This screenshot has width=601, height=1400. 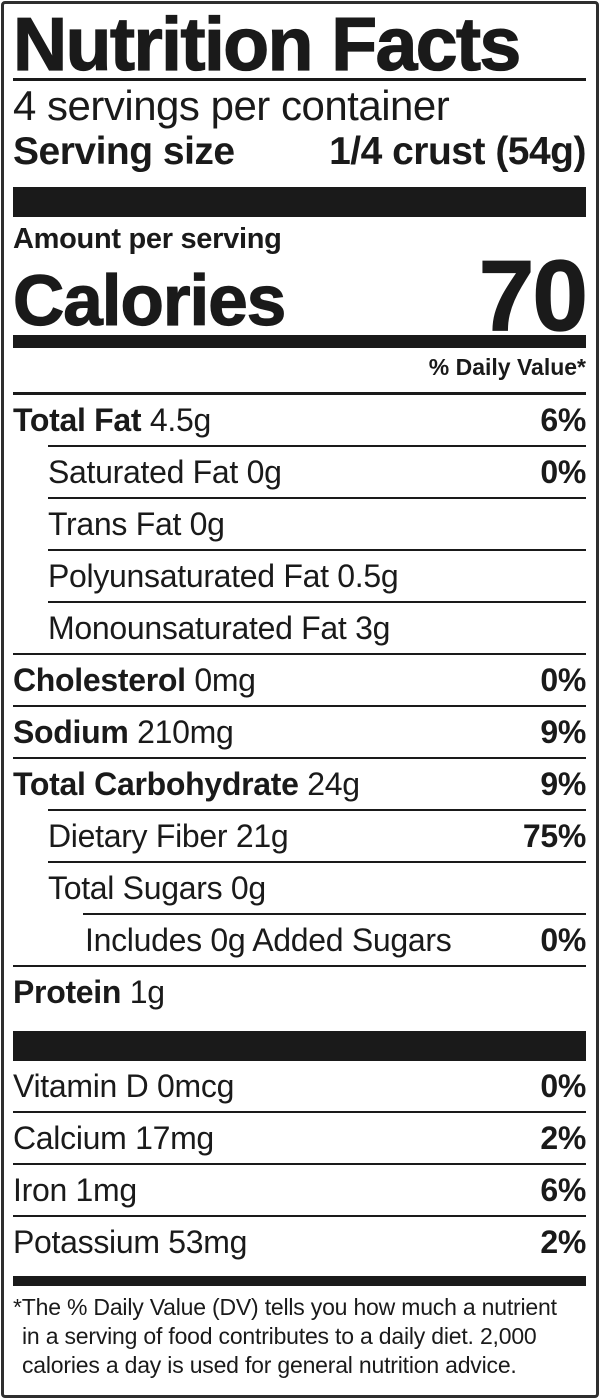 What do you see at coordinates (124, 151) in the screenshot?
I see `serving-size-label: Serving size` at bounding box center [124, 151].